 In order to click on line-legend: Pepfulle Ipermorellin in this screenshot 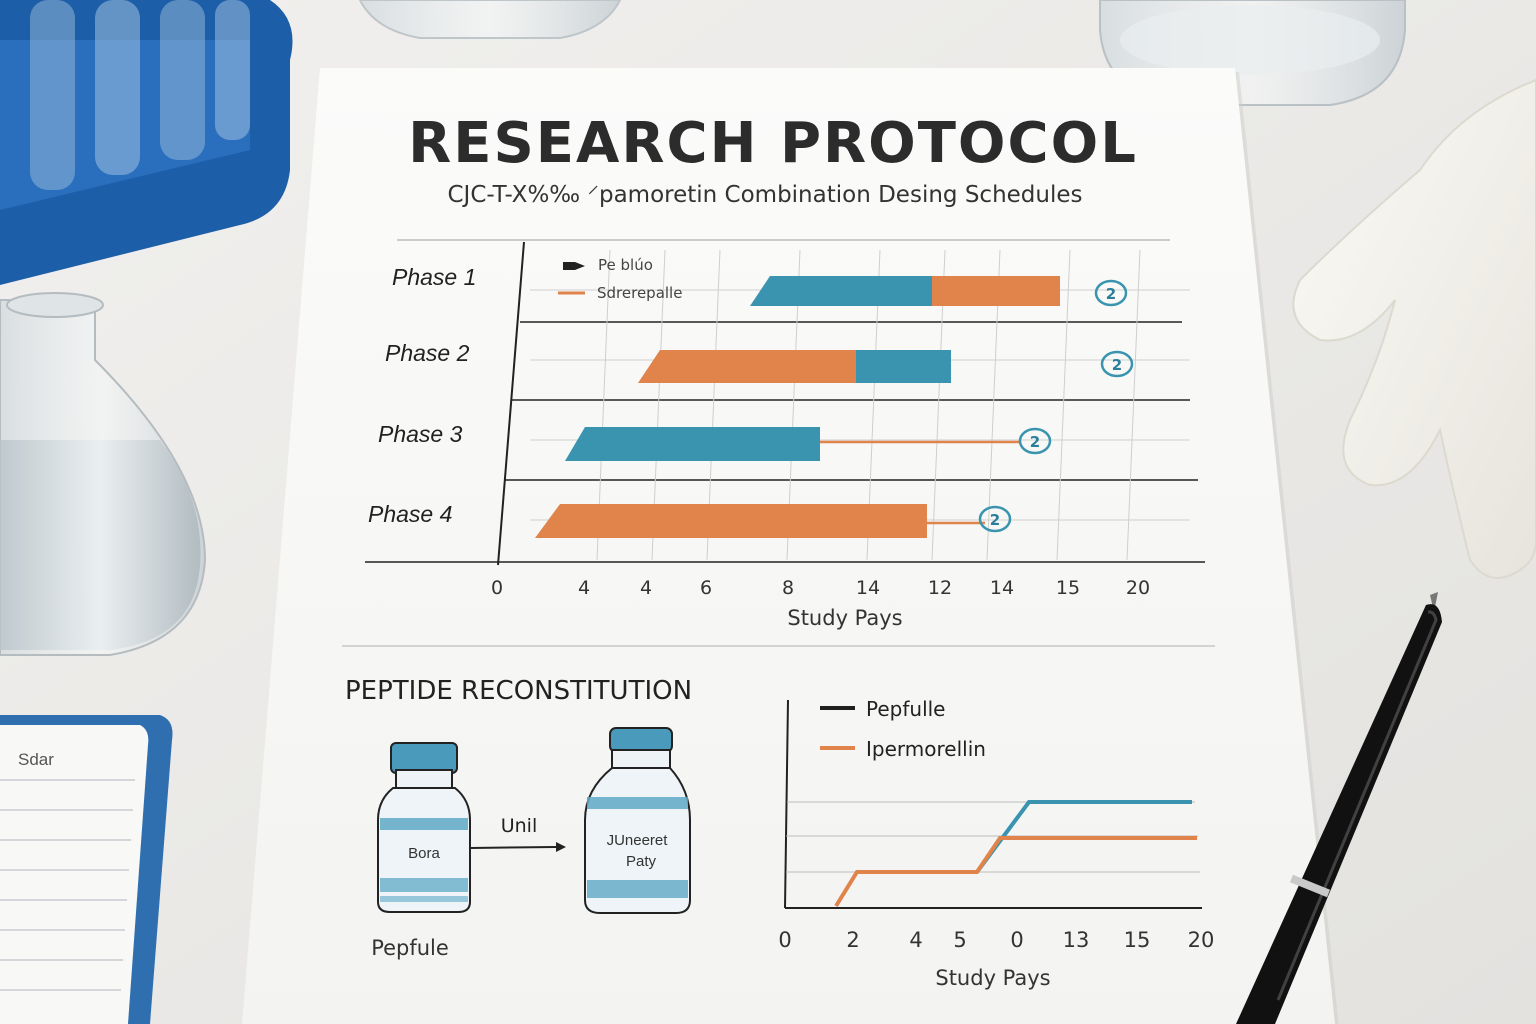, I will do `click(903, 729)`.